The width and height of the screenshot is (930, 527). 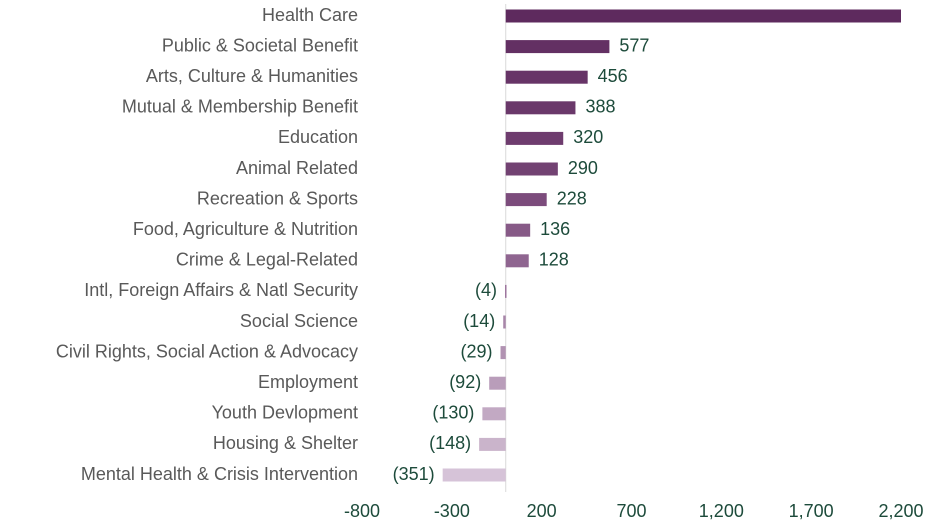 I want to click on category-label: Social Science, so click(x=299, y=321).